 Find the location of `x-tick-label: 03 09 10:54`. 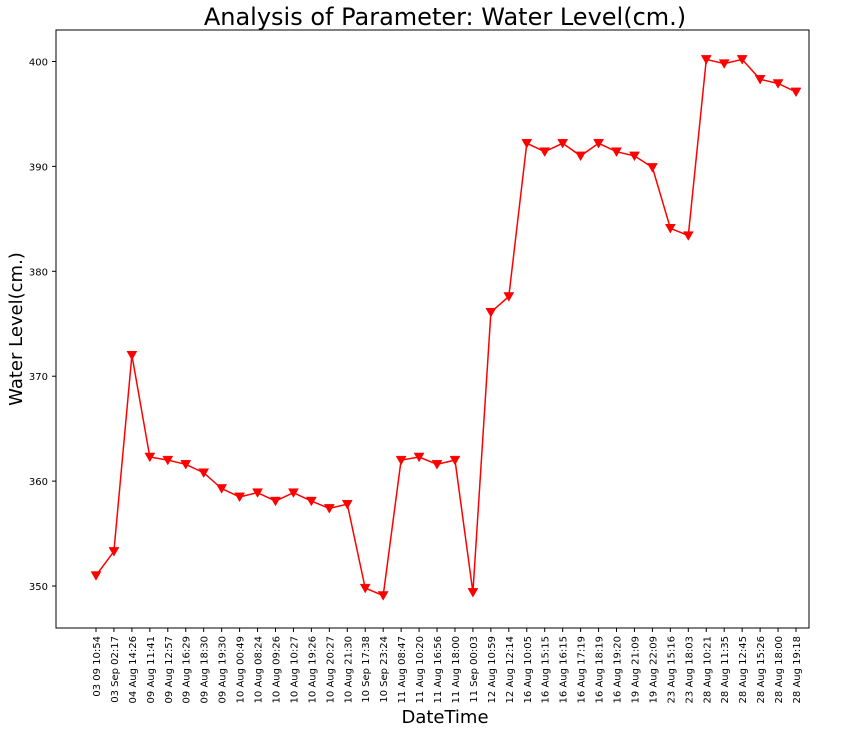

x-tick-label: 03 09 10:54 is located at coordinates (97, 666).